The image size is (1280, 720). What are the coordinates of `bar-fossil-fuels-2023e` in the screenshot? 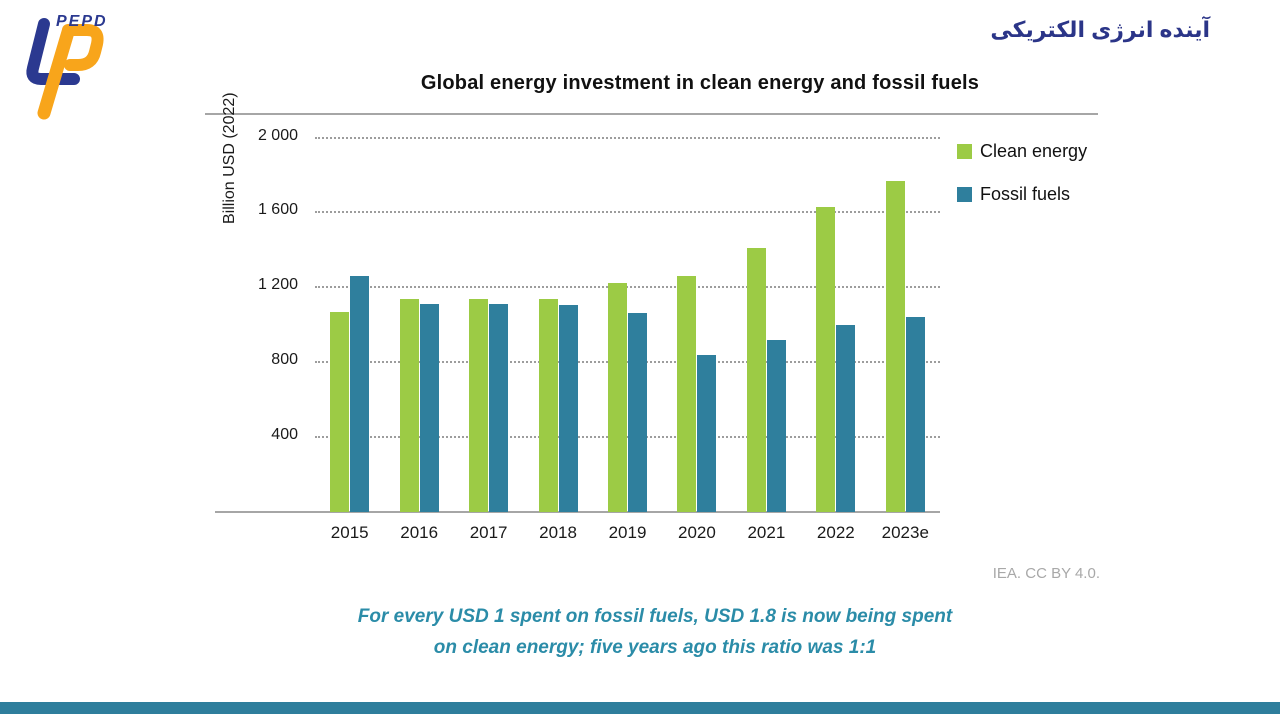 It's located at (915, 414).